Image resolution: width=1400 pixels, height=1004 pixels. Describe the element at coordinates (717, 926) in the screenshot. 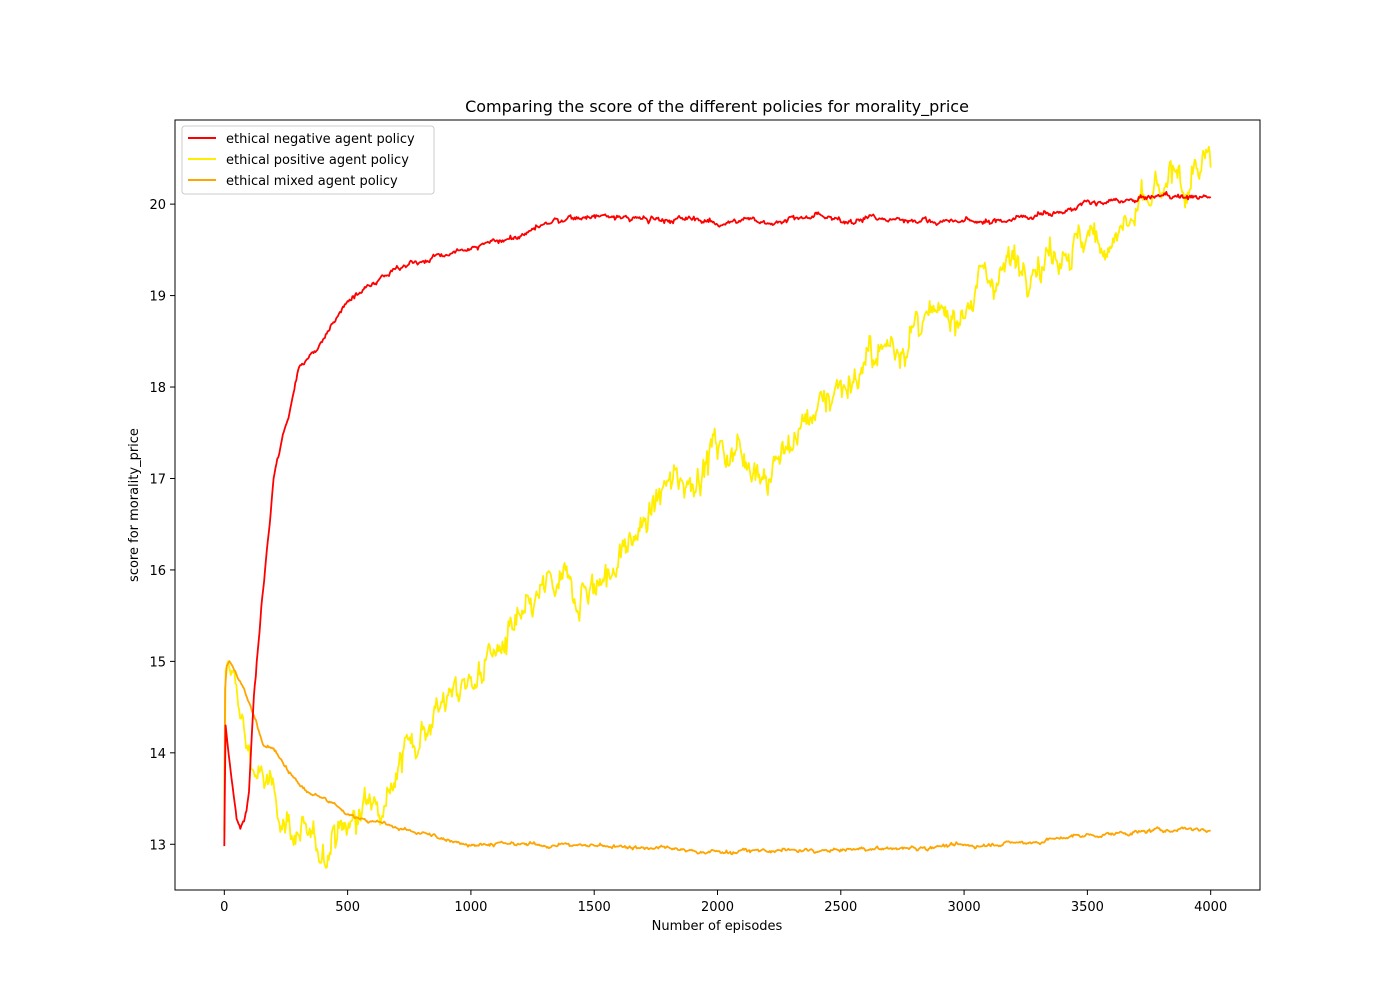

I see `x-axis-label: Number of episodes` at that location.